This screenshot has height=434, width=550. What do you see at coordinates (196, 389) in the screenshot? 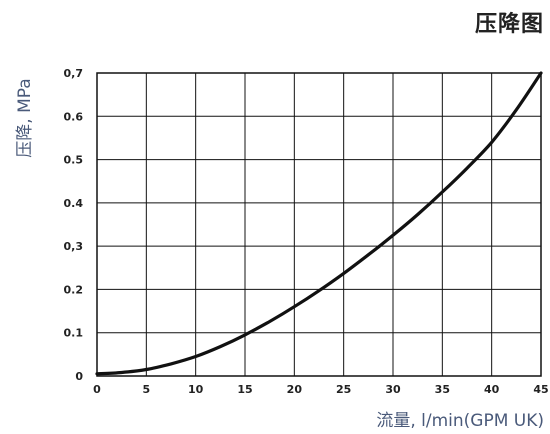
I see `x-tick-label: 10` at bounding box center [196, 389].